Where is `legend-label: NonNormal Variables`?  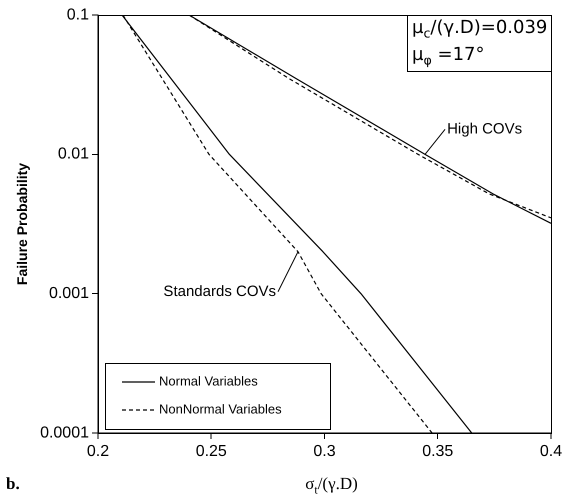
legend-label: NonNormal Variables is located at coordinates (220, 409).